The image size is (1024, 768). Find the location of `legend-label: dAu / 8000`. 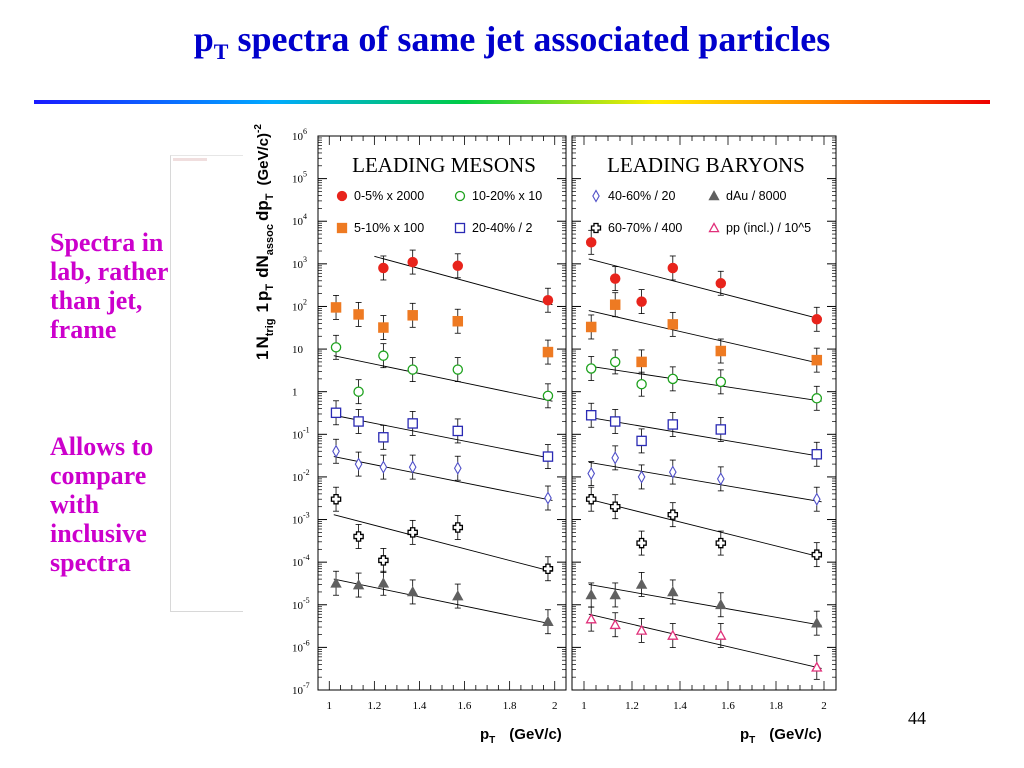

legend-label: dAu / 8000 is located at coordinates (756, 196).